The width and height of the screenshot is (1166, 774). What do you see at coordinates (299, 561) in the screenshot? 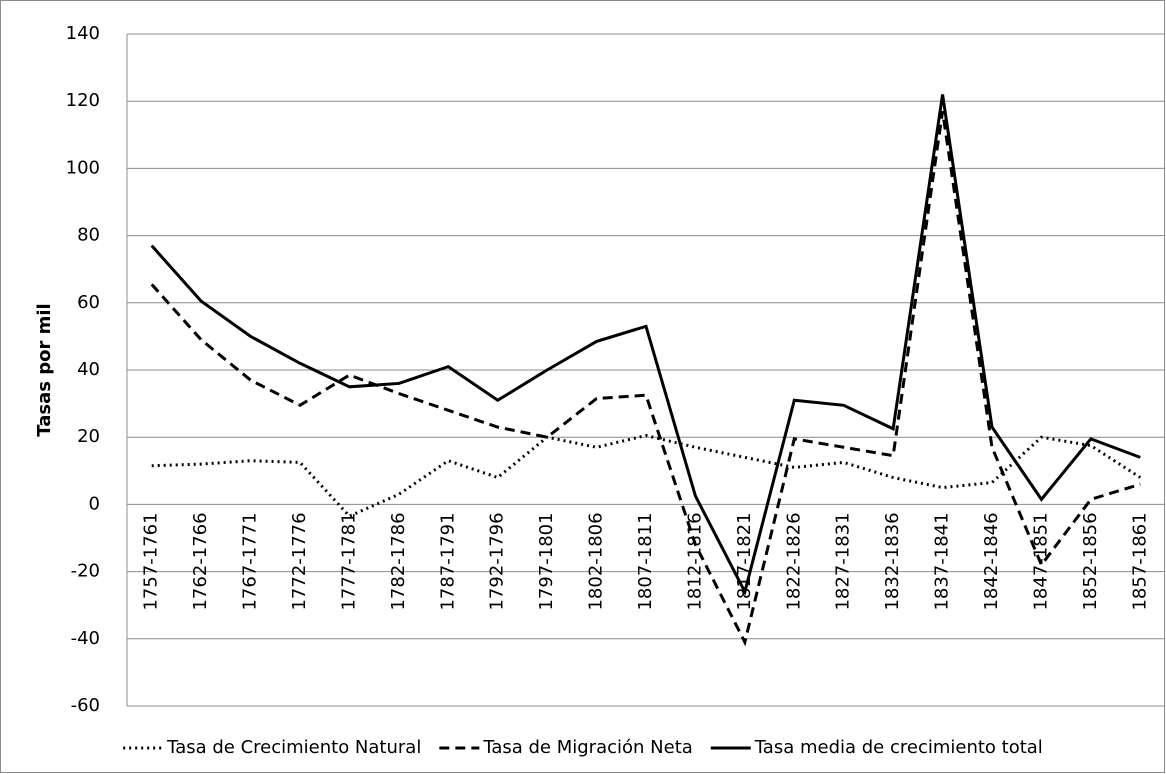
I see `x-tick-label: 1772-1776` at bounding box center [299, 561].